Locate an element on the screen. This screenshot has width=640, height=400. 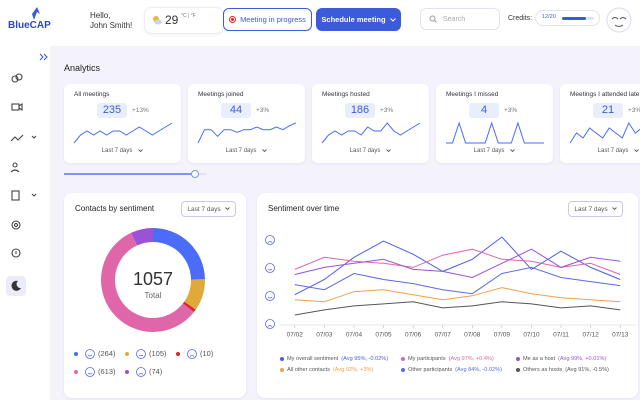
search-box: Search is located at coordinates (460, 19).